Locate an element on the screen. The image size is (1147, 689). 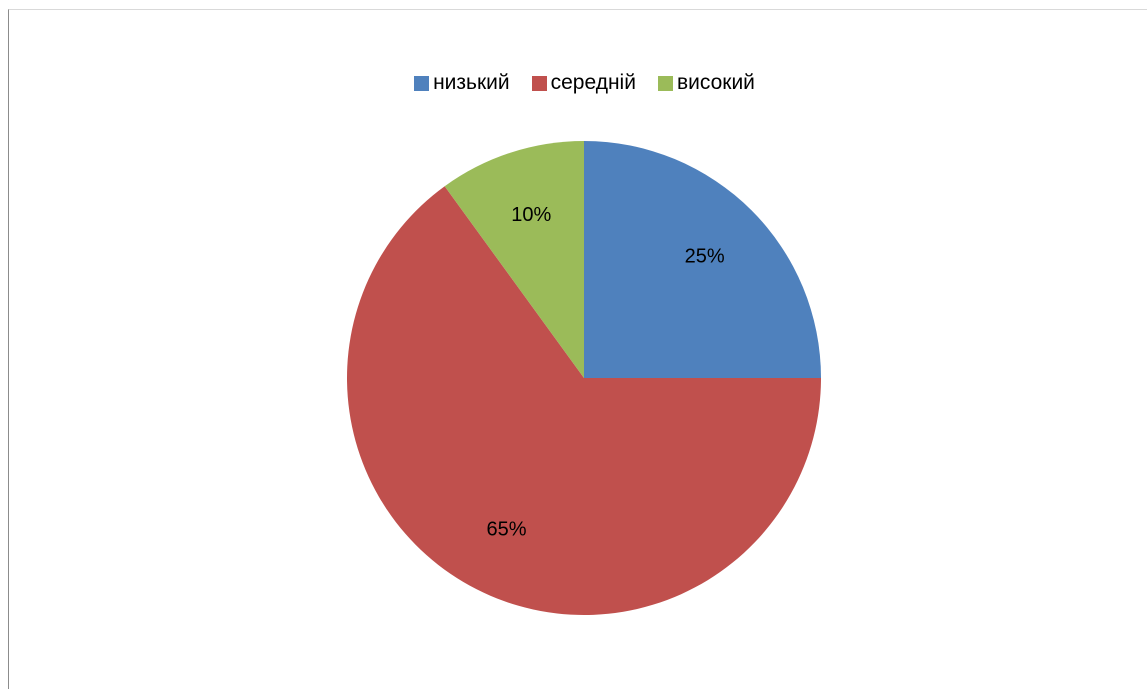
slice-low is located at coordinates (702, 259).